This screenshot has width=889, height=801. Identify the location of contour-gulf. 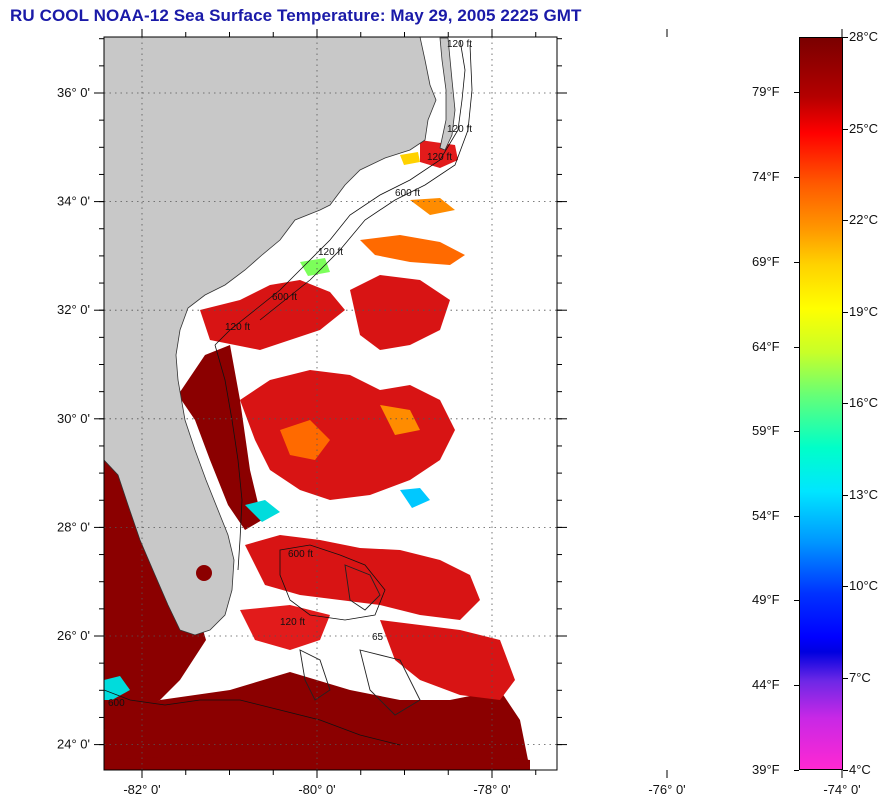
(252, 717).